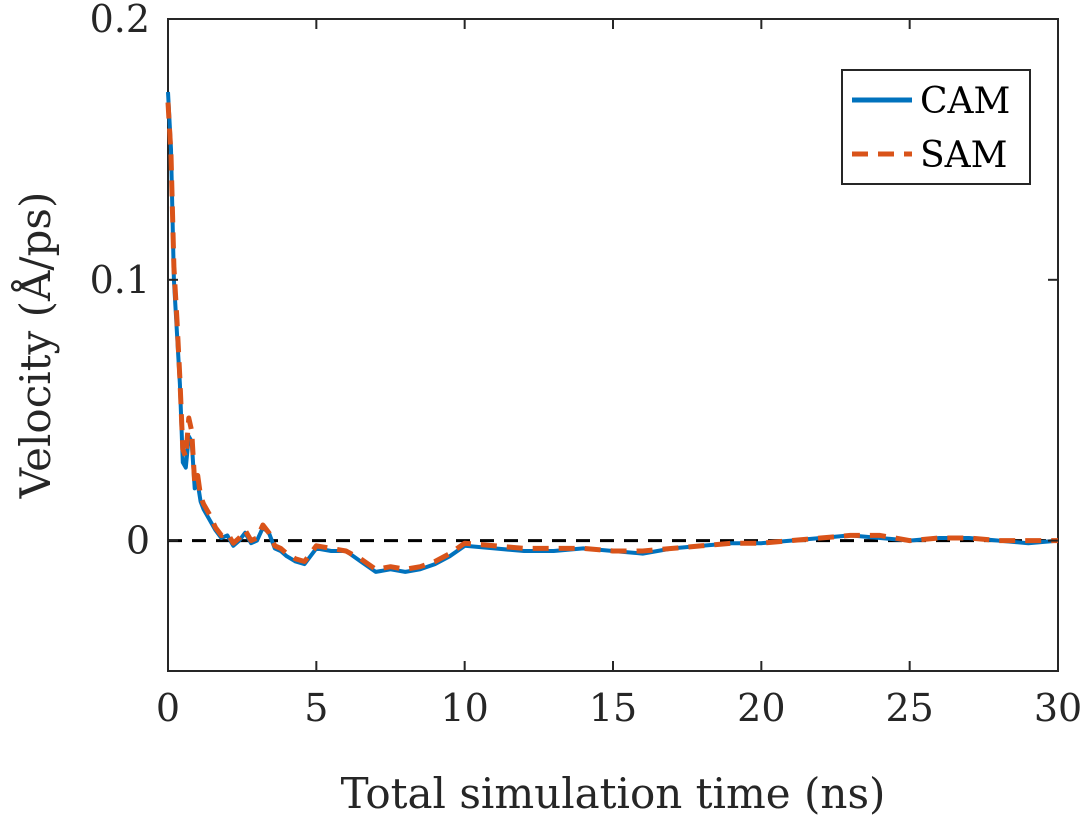 Image resolution: width=1083 pixels, height=824 pixels. What do you see at coordinates (965, 101) in the screenshot?
I see `legend-label-cam: CAM` at bounding box center [965, 101].